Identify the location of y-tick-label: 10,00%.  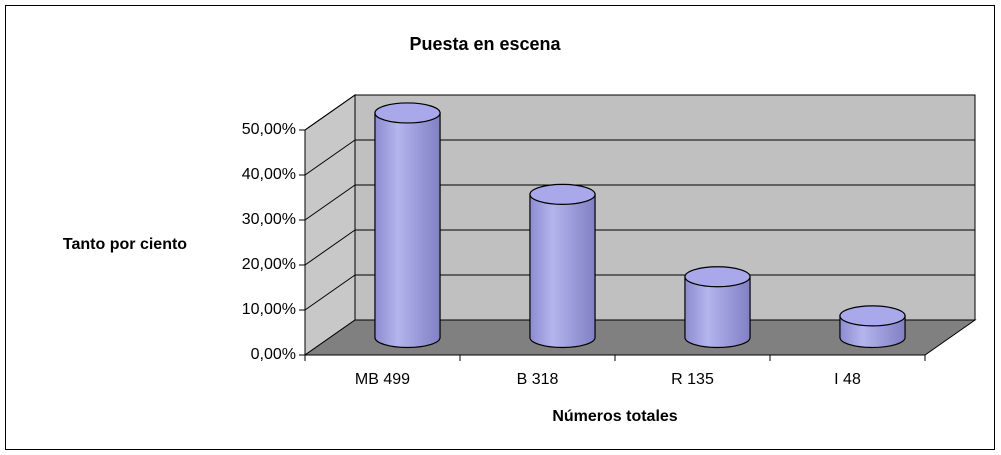
(269, 309).